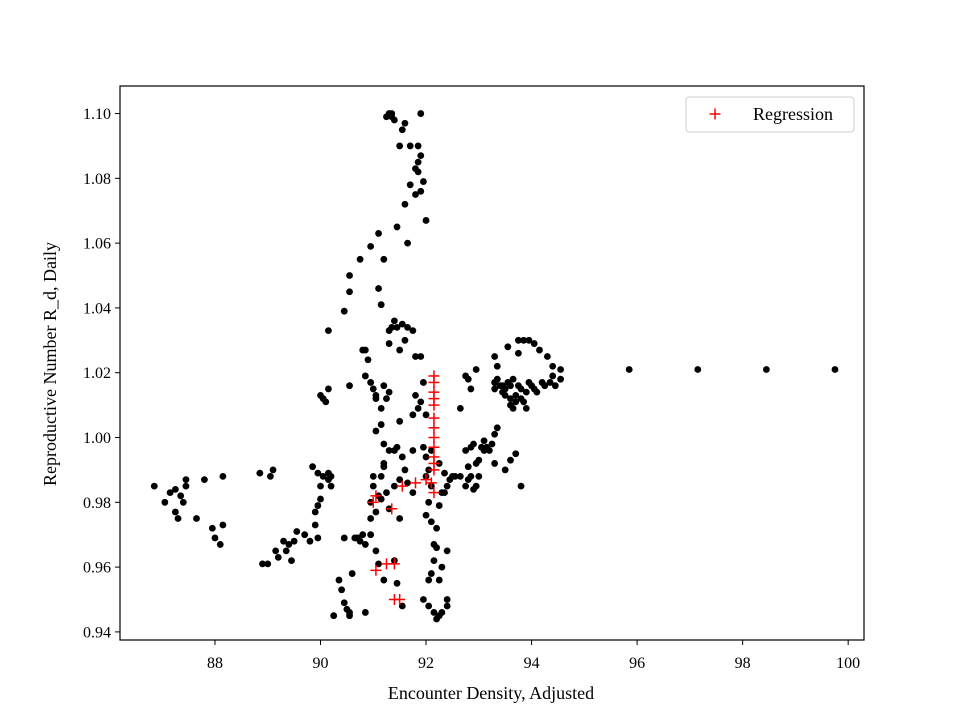 The image size is (960, 720). I want to click on legend-plus-marker, so click(715, 114).